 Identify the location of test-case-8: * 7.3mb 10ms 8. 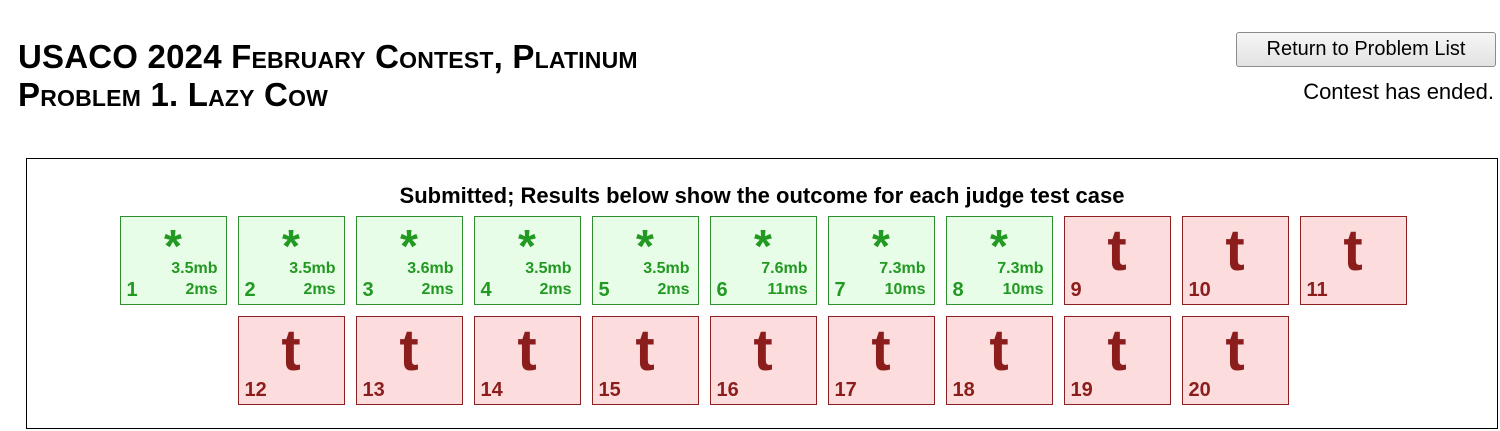
(999, 260).